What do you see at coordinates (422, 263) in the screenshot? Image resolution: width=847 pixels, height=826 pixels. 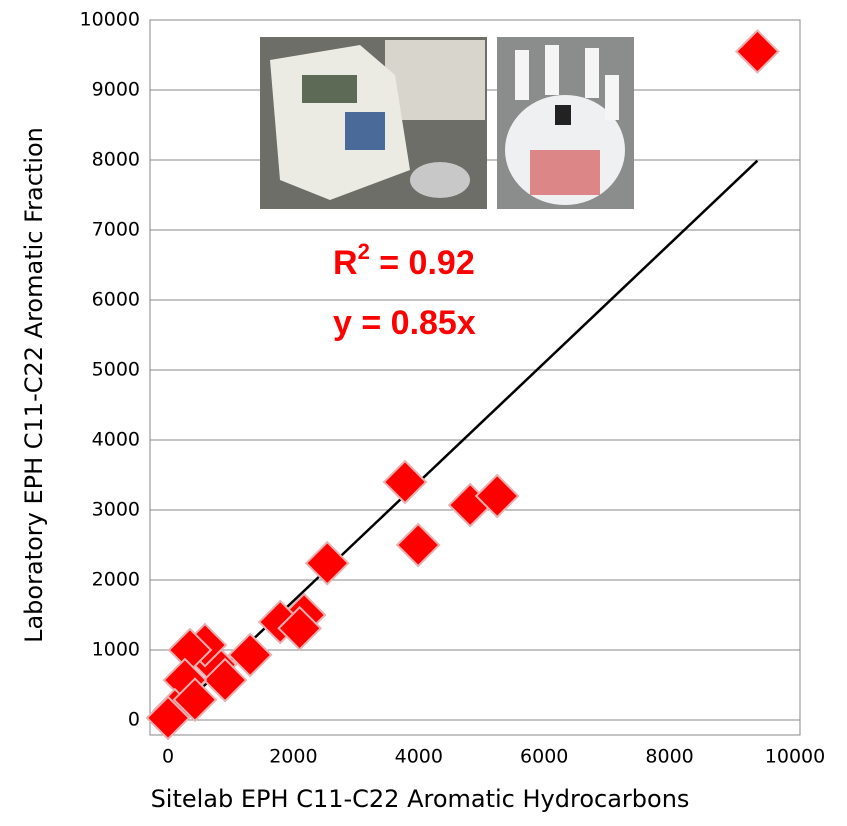 I see `annotation-text: = 0.92` at bounding box center [422, 263].